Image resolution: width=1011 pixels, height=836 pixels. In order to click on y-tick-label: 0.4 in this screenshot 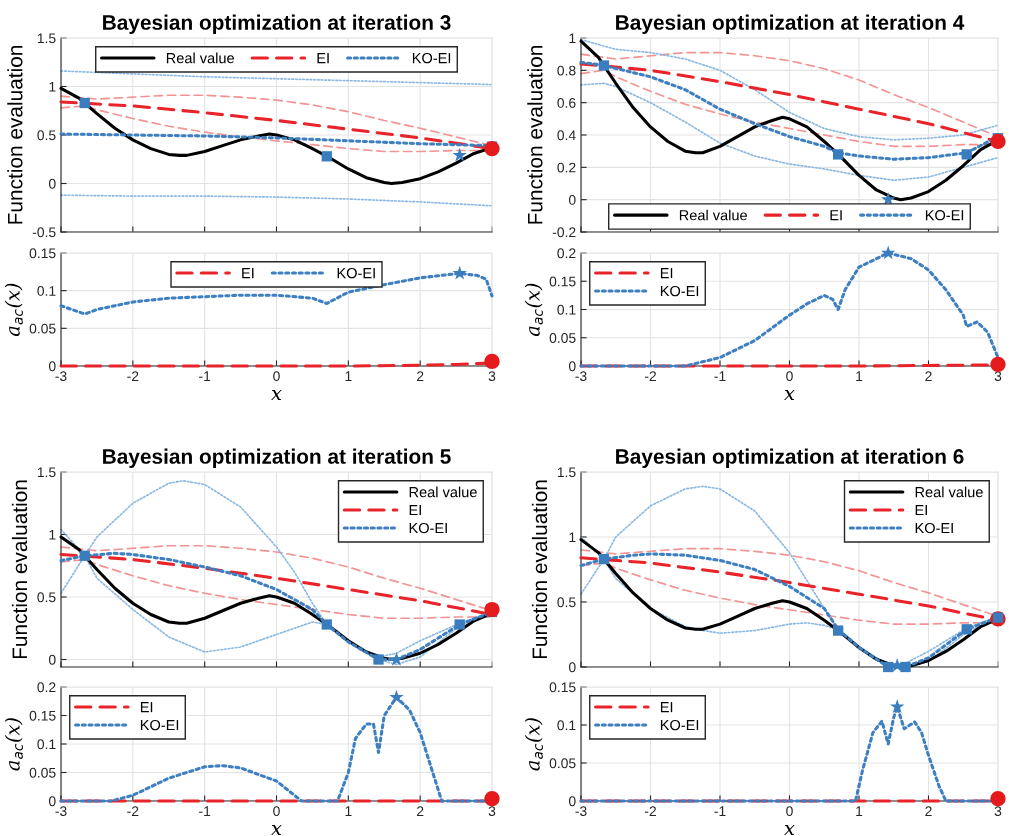, I will do `click(566, 135)`.